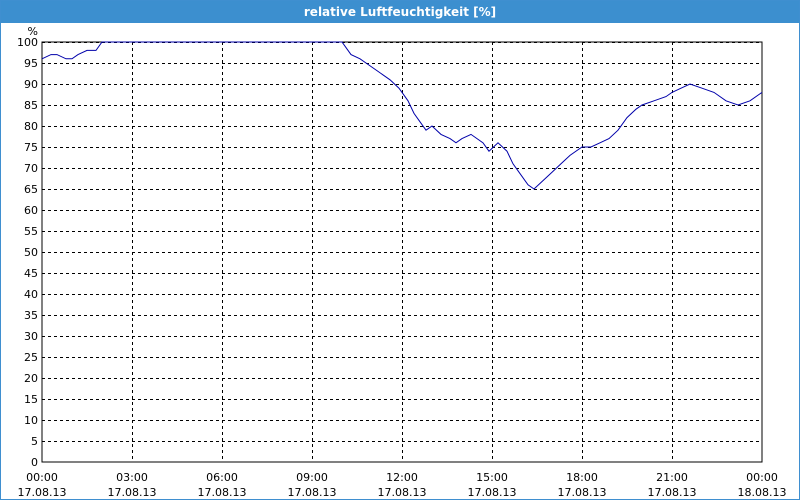  I want to click on y-tick-label: 85, so click(31, 105).